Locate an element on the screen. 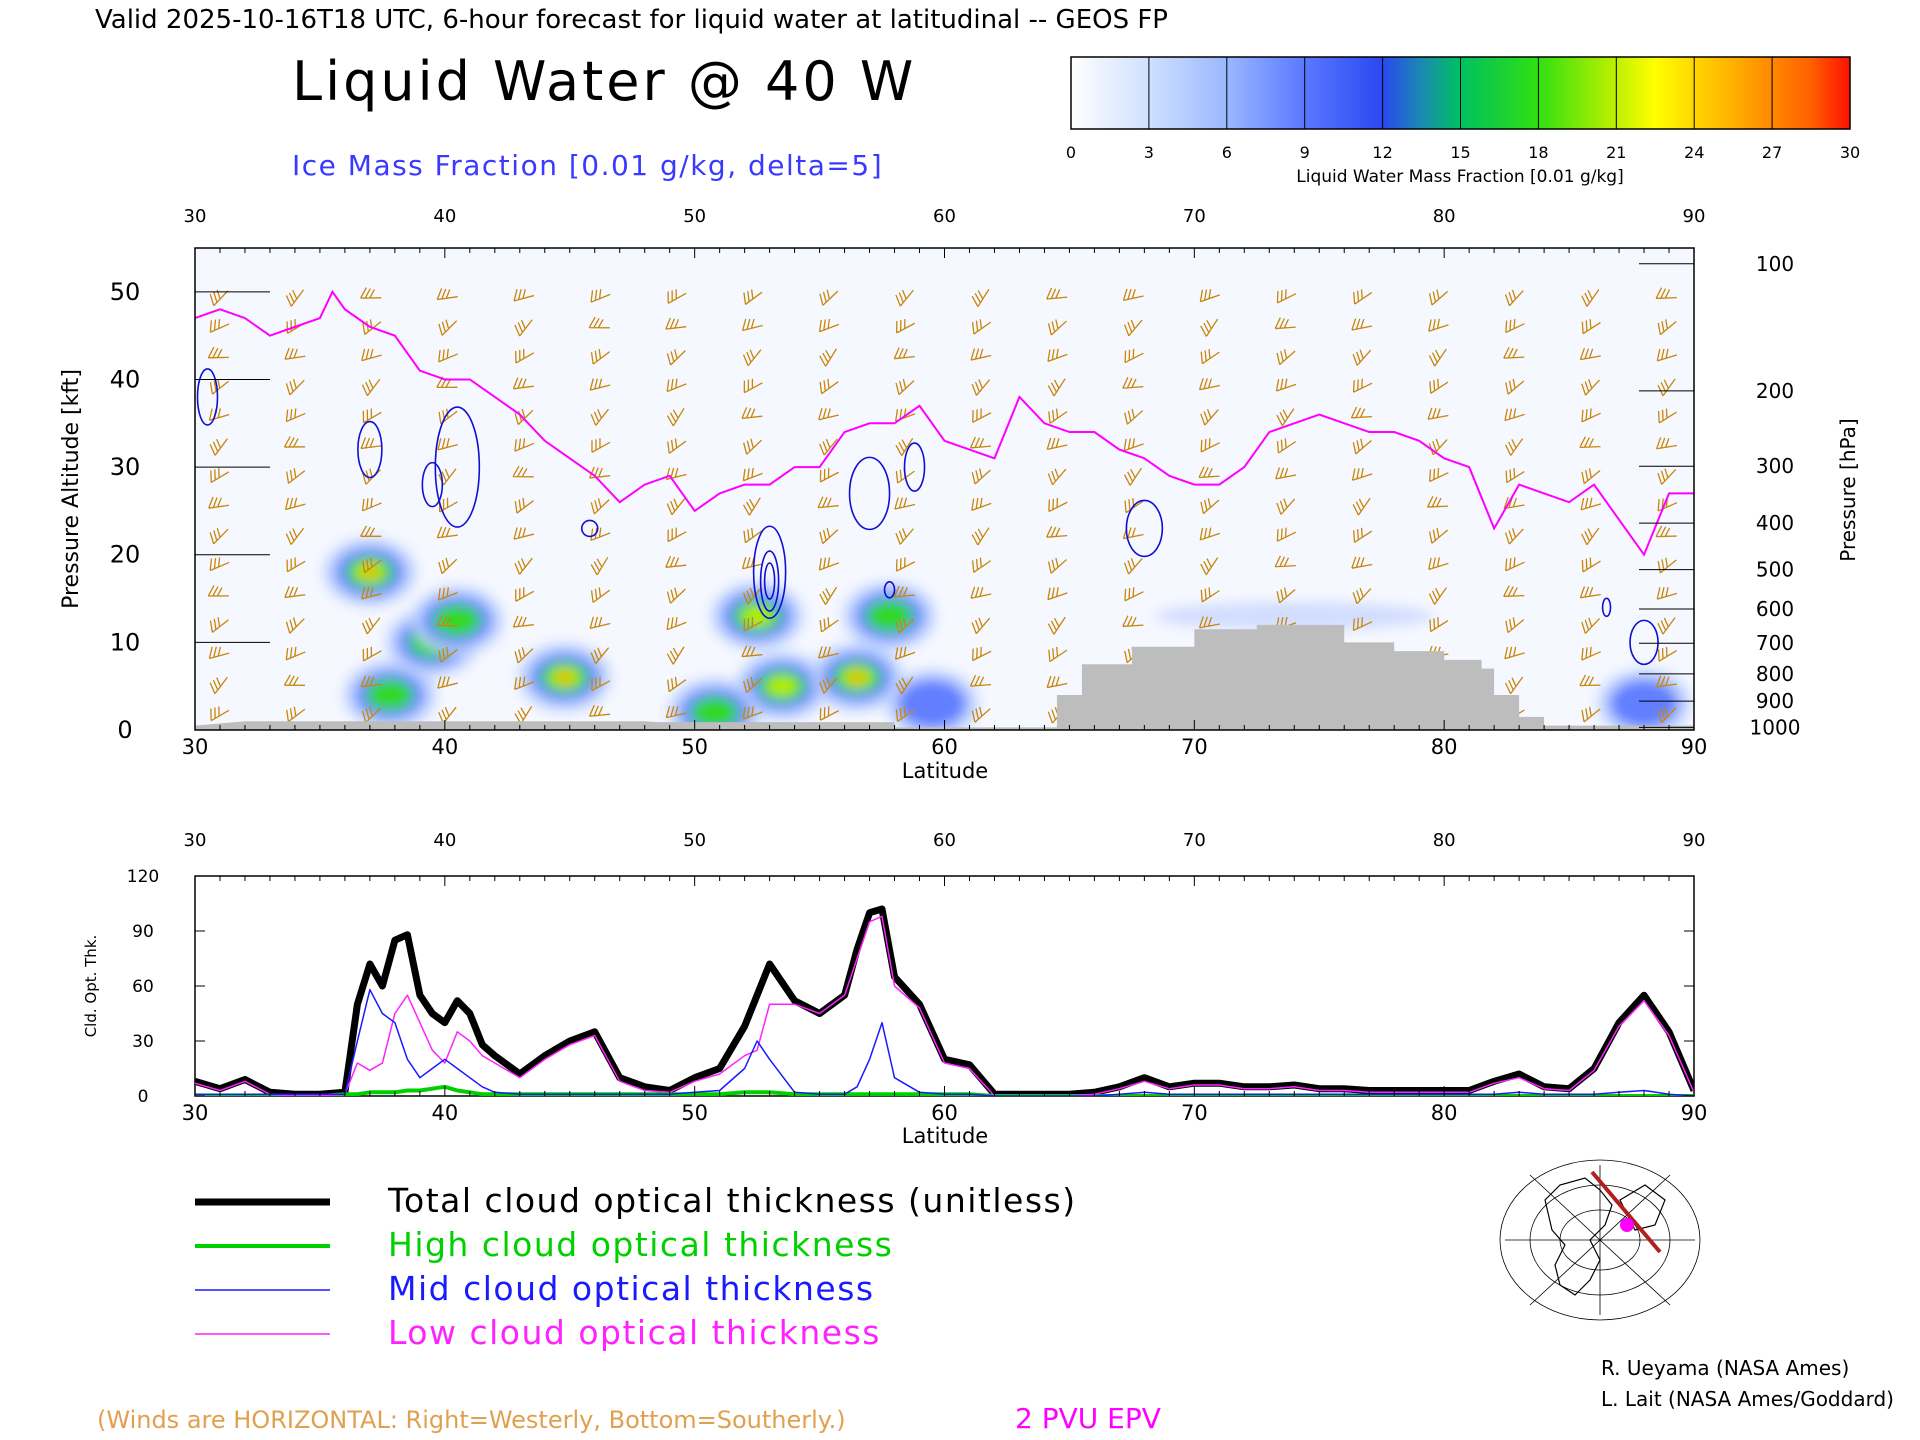  bottom-x-tick-label: 80 is located at coordinates (1444, 1113).